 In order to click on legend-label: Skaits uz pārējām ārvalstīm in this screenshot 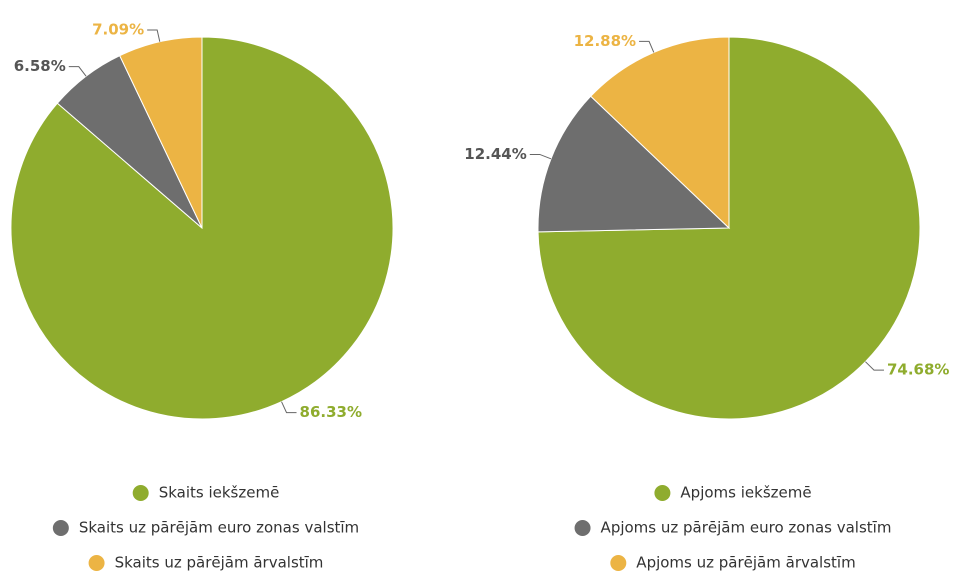, I will do `click(219, 563)`.